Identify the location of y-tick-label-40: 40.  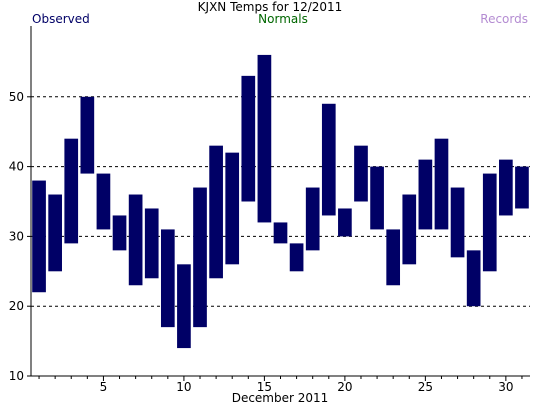
(16, 167).